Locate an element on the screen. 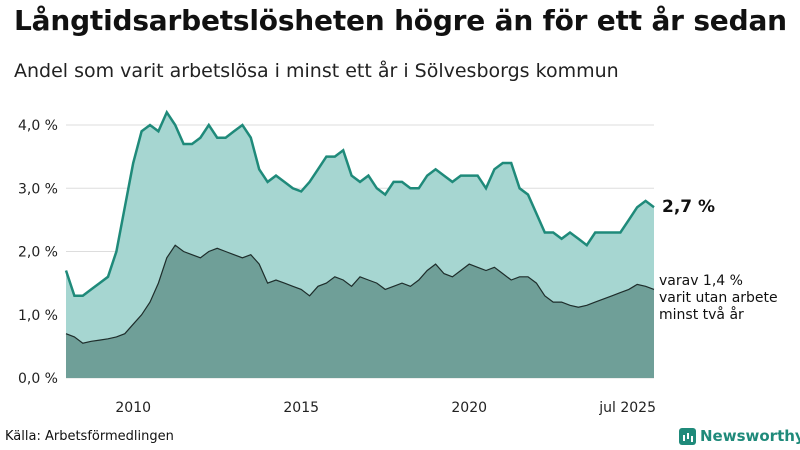 The height and width of the screenshot is (450, 800). y-tick-label: 0,0 % is located at coordinates (38, 379).